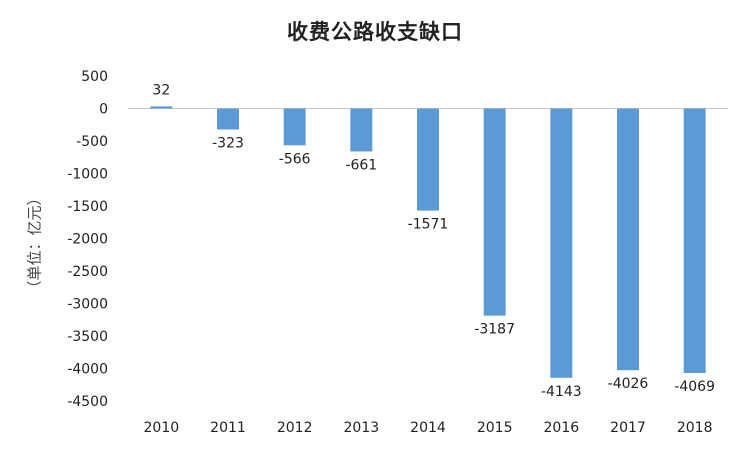 The height and width of the screenshot is (449, 750). What do you see at coordinates (87, 240) in the screenshot?
I see `y-tick-label: -2000` at bounding box center [87, 240].